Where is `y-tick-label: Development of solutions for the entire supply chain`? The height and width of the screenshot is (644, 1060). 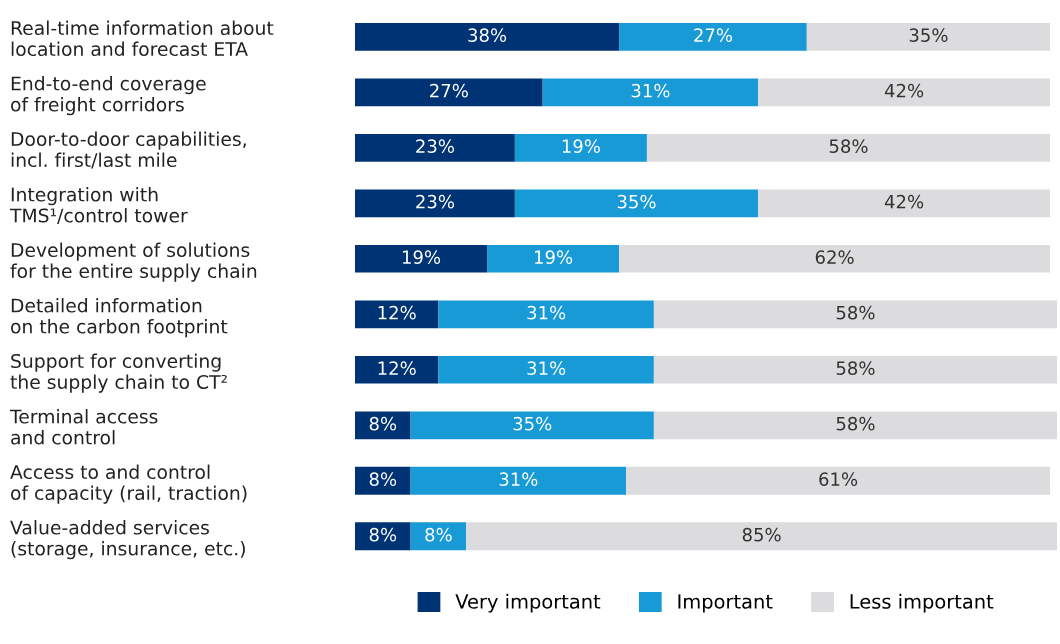 y-tick-label: Development of solutions for the entire supply chain is located at coordinates (133, 262).